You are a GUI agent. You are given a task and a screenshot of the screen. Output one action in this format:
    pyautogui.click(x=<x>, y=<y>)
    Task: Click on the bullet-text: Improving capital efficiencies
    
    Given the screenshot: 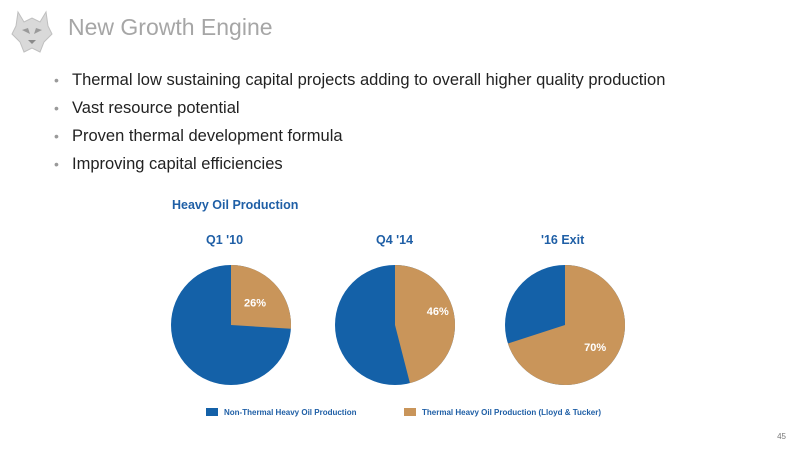 What is the action you would take?
    pyautogui.click(x=177, y=164)
    